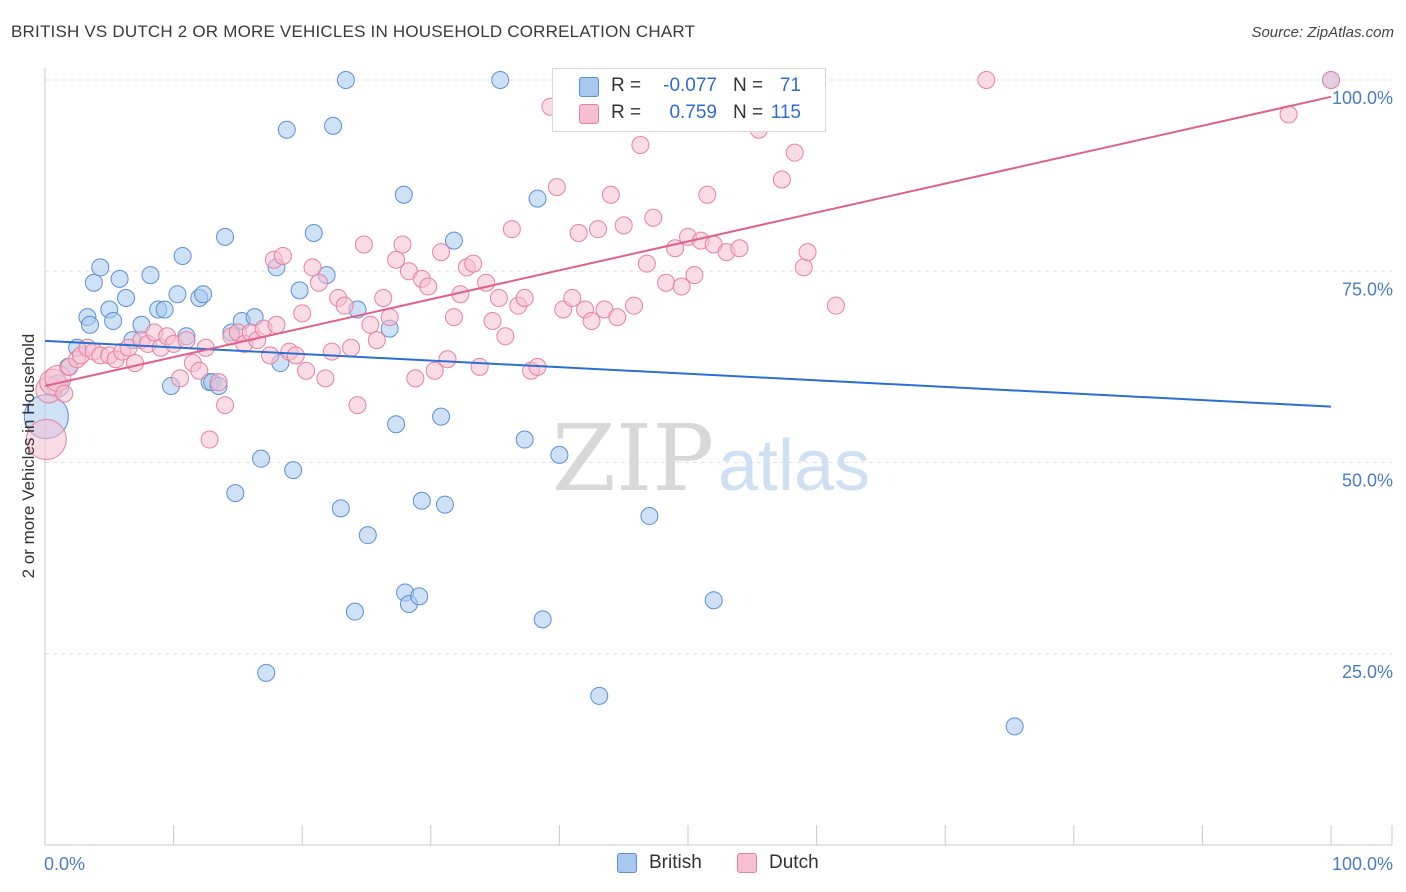 The height and width of the screenshot is (892, 1406). What do you see at coordinates (693, 112) in the screenshot?
I see `legend-r-value: 0.759` at bounding box center [693, 112].